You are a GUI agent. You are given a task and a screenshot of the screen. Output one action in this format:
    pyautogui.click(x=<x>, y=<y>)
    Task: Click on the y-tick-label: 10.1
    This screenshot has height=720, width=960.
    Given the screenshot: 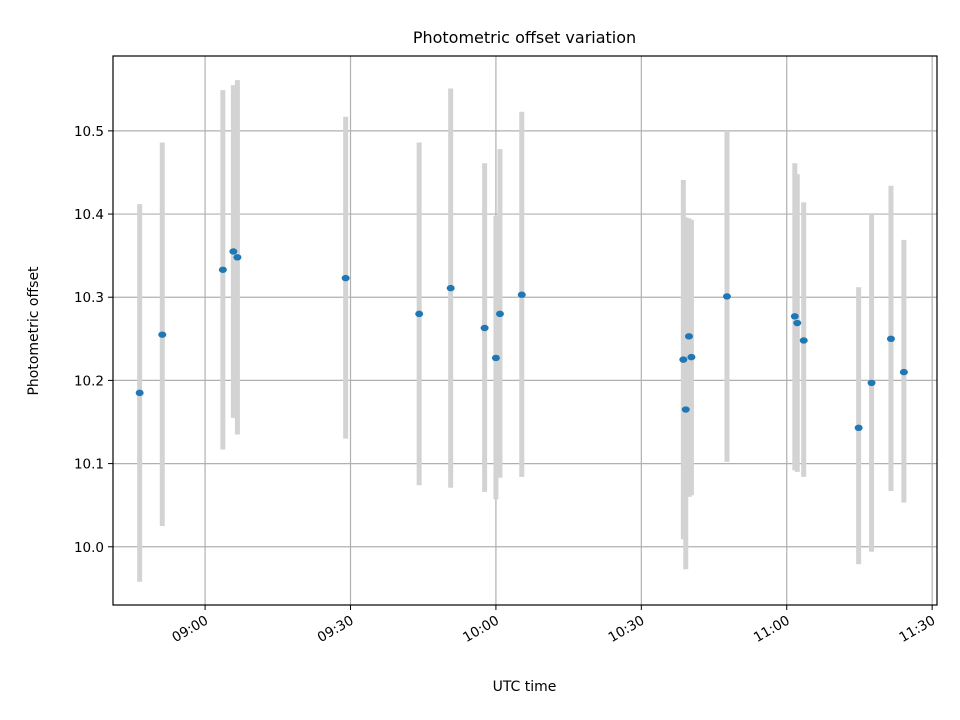 What is the action you would take?
    pyautogui.click(x=89, y=465)
    